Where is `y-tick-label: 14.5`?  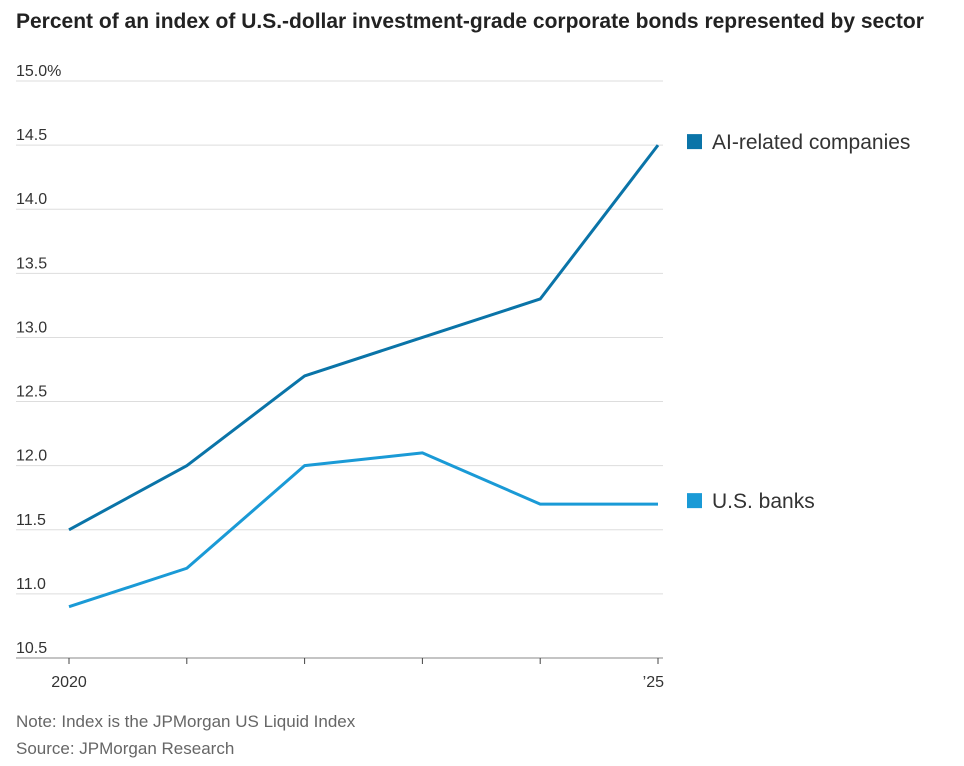
y-tick-label: 14.5 is located at coordinates (31, 135).